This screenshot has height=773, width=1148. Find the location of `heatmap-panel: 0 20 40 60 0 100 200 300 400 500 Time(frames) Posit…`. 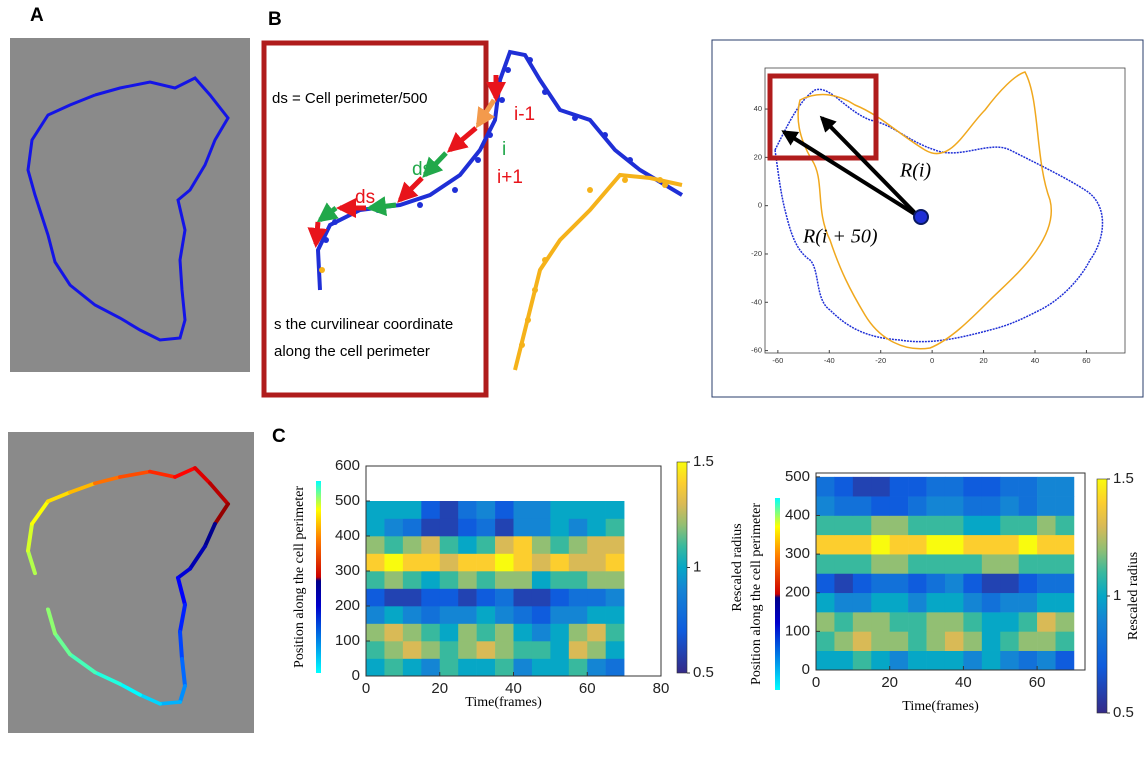

heatmap-panel: 0 20 40 60 0 100 200 300 400 500 Time(frames) Posit… is located at coordinates (945, 594).